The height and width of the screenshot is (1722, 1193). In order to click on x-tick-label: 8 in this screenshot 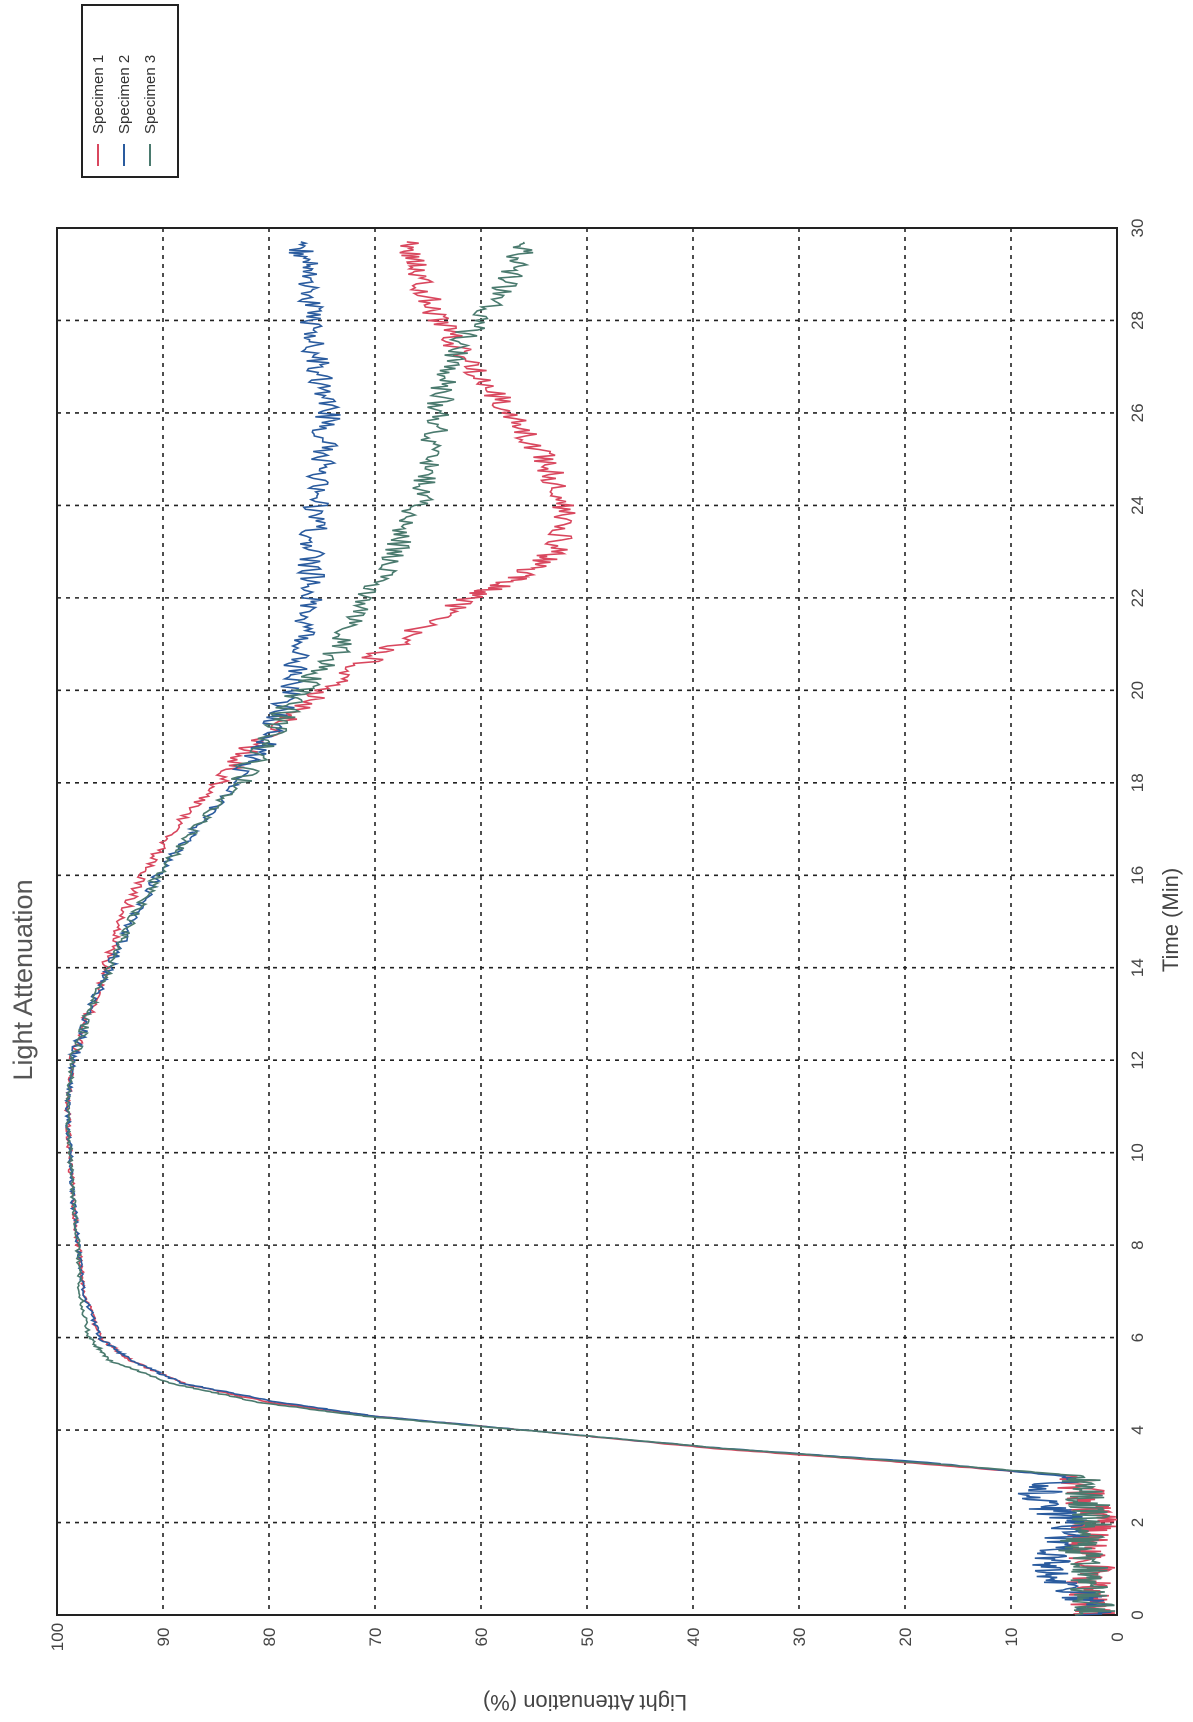, I will do `click(1137, 1244)`.